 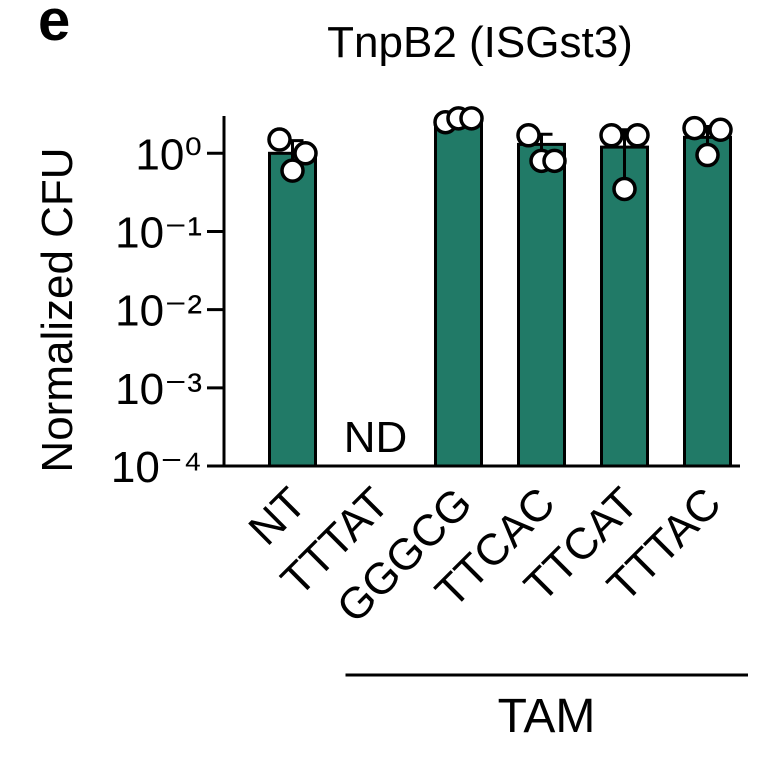 What do you see at coordinates (158, 389) in the screenshot?
I see `y-tick-label: 10⁻³` at bounding box center [158, 389].